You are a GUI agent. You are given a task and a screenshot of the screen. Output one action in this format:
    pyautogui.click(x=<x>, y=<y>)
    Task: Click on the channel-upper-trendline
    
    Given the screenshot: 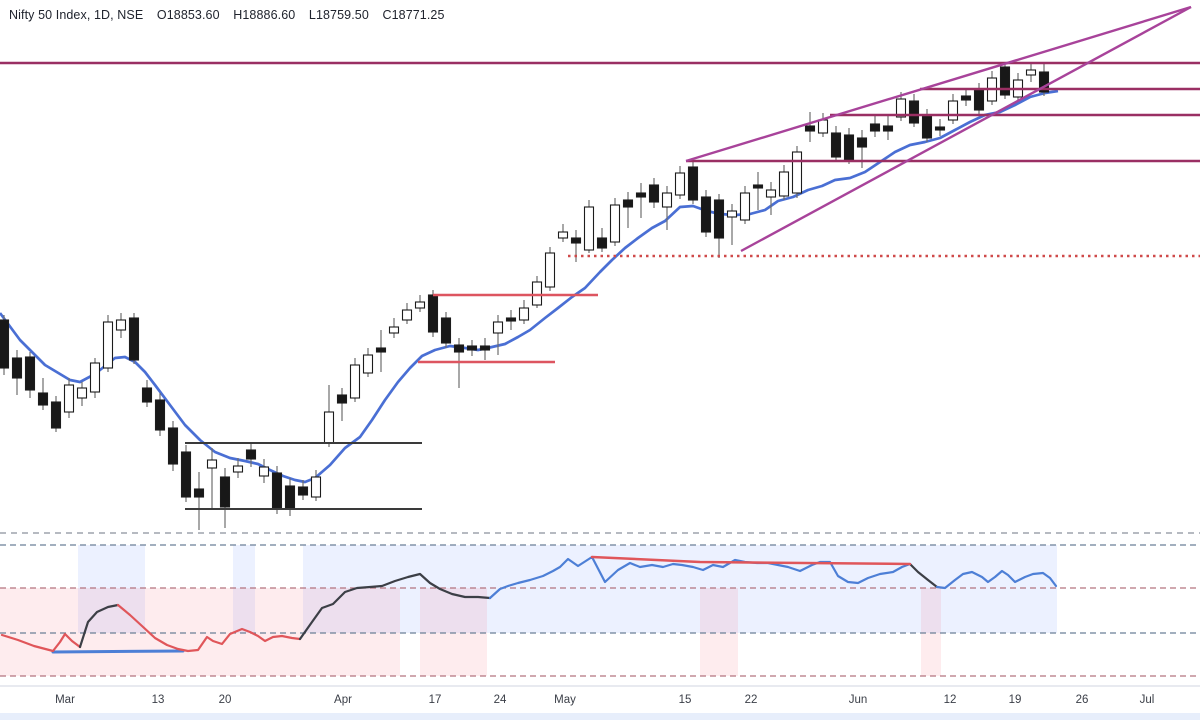 What is the action you would take?
    pyautogui.click(x=938, y=84)
    